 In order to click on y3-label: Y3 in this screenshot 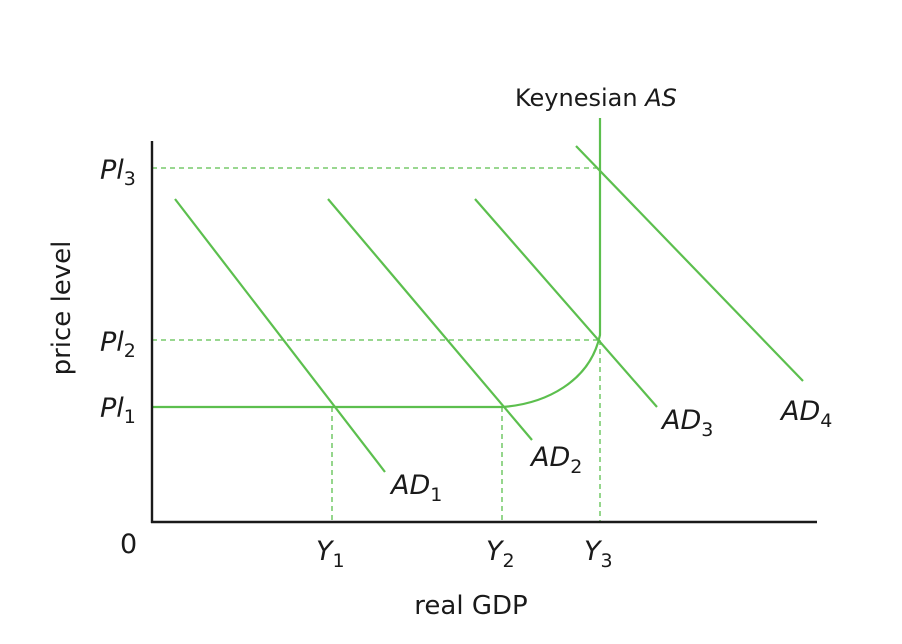, I will do `click(598, 554)`.